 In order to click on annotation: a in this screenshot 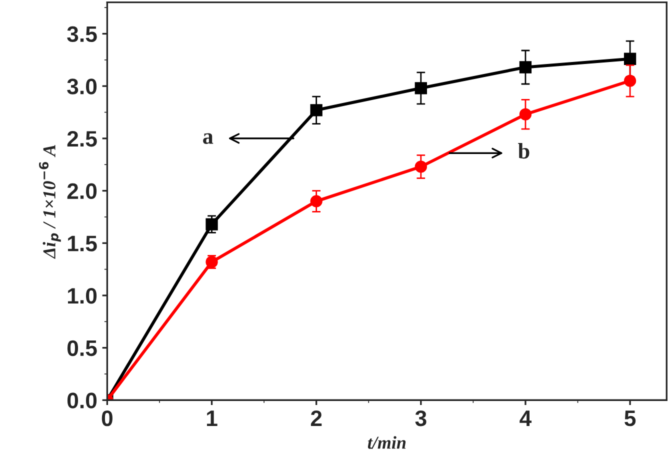, I will do `click(208, 138)`.